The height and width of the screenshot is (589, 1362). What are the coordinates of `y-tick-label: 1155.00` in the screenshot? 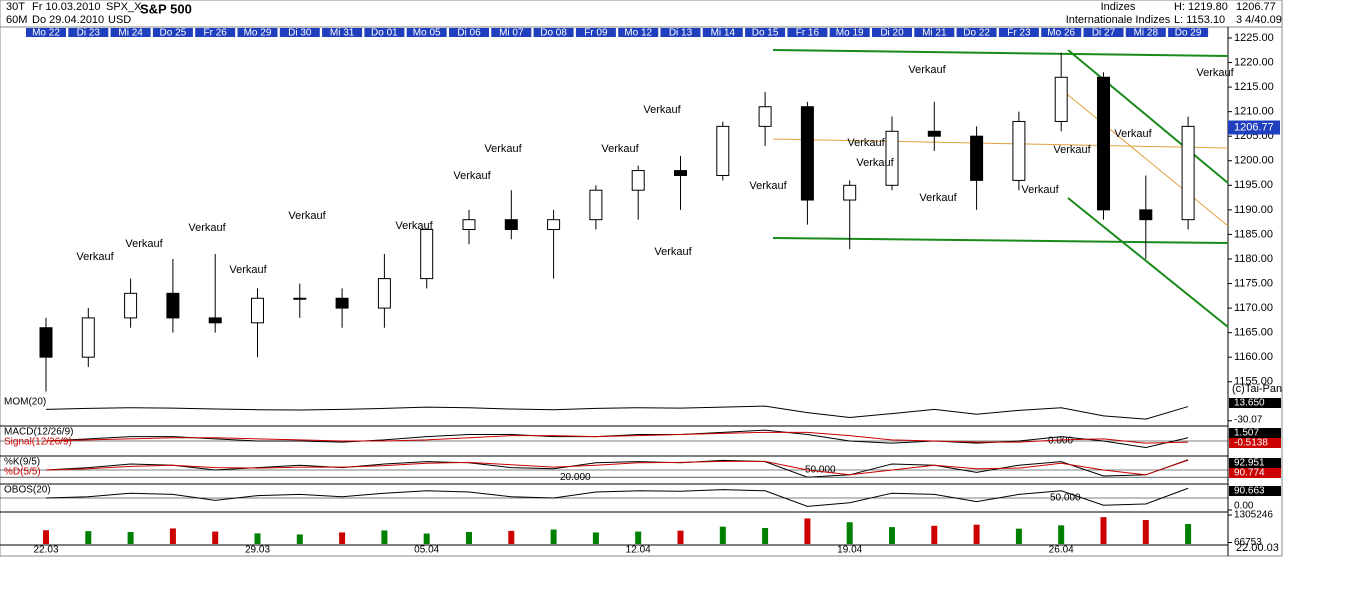 It's located at (1253, 382).